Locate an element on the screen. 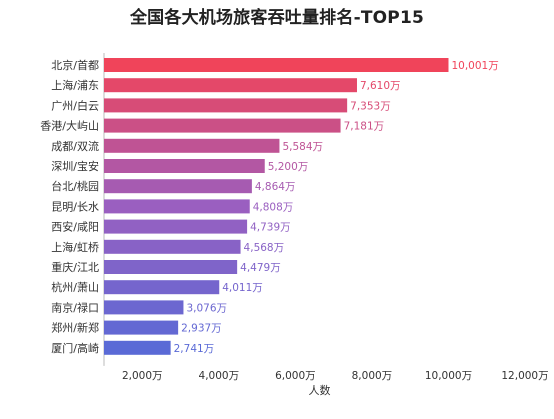 This screenshot has width=554, height=419. category-label: 上海/虹桥 is located at coordinates (75, 247).